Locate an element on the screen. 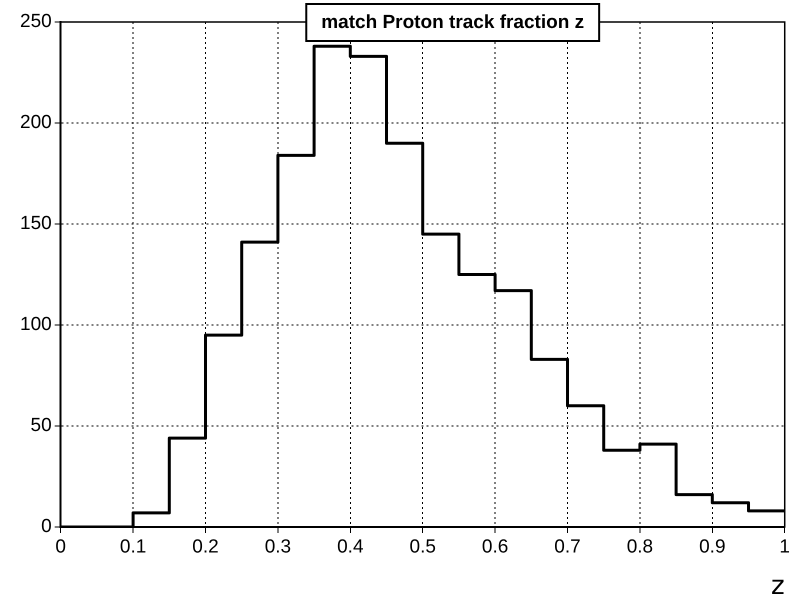 Image resolution: width=793 pixels, height=603 pixels. y-tick-label: 150 is located at coordinates (36, 223).